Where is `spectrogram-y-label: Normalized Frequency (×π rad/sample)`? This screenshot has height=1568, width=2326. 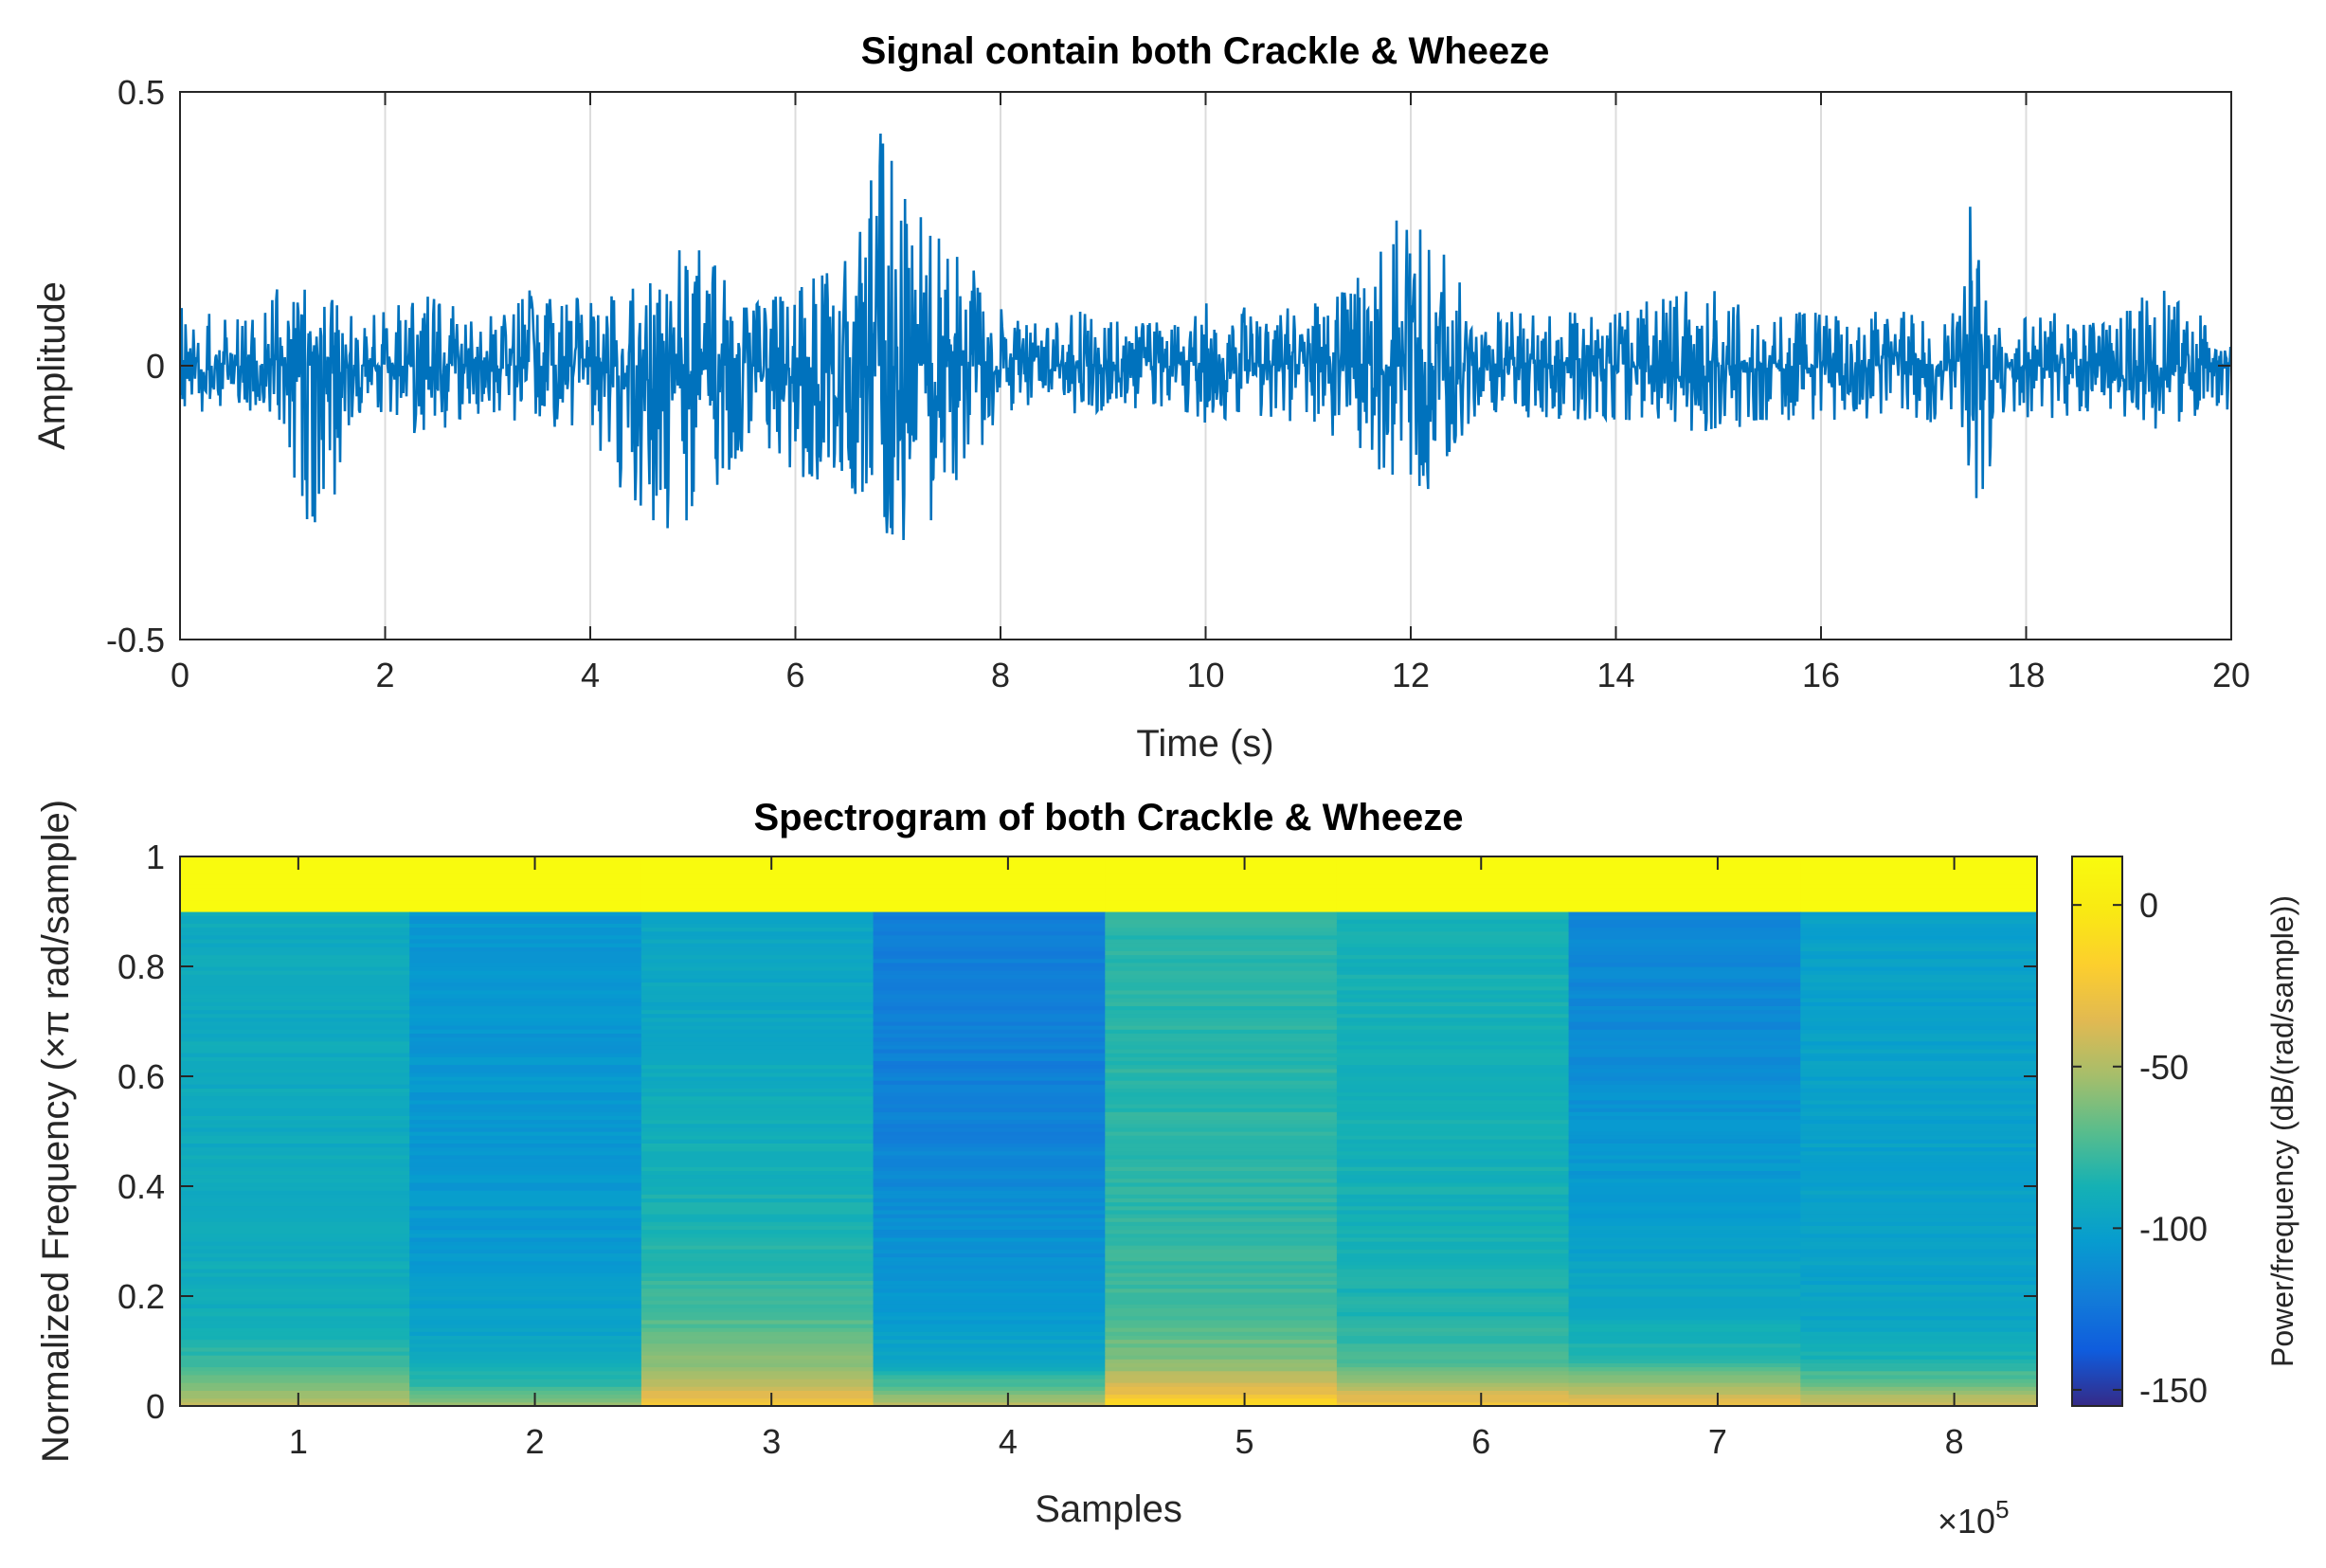 spectrogram-y-label: Normalized Frequency (×π rad/sample) is located at coordinates (56, 1131).